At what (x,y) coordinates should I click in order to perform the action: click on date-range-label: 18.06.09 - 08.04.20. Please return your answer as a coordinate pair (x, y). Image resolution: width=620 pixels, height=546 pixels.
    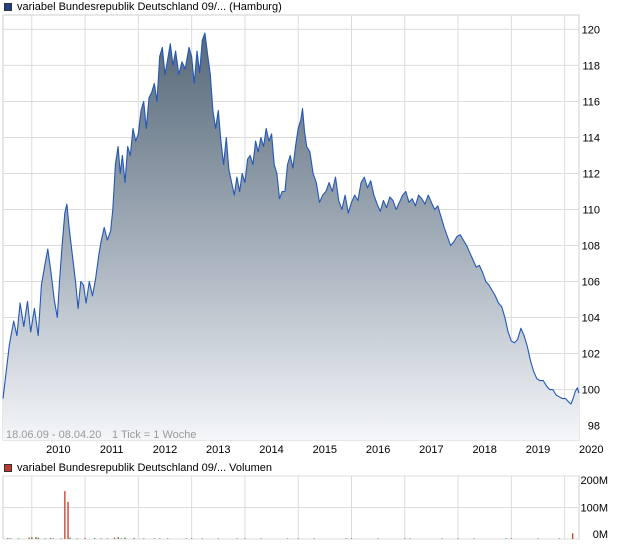
    Looking at the image, I should click on (53, 435).